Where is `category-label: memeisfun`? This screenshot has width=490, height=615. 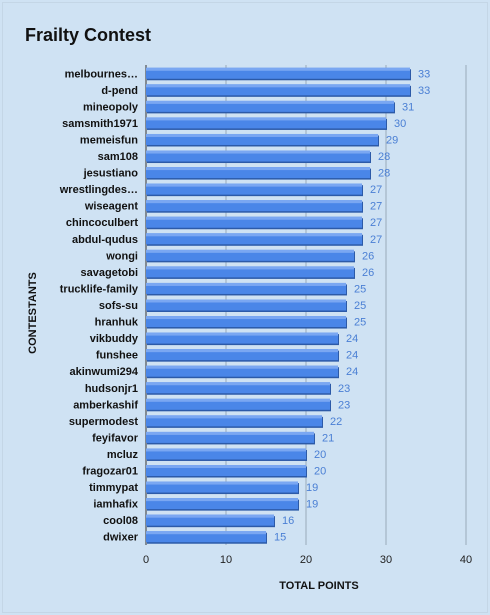 category-label: memeisfun is located at coordinates (109, 140).